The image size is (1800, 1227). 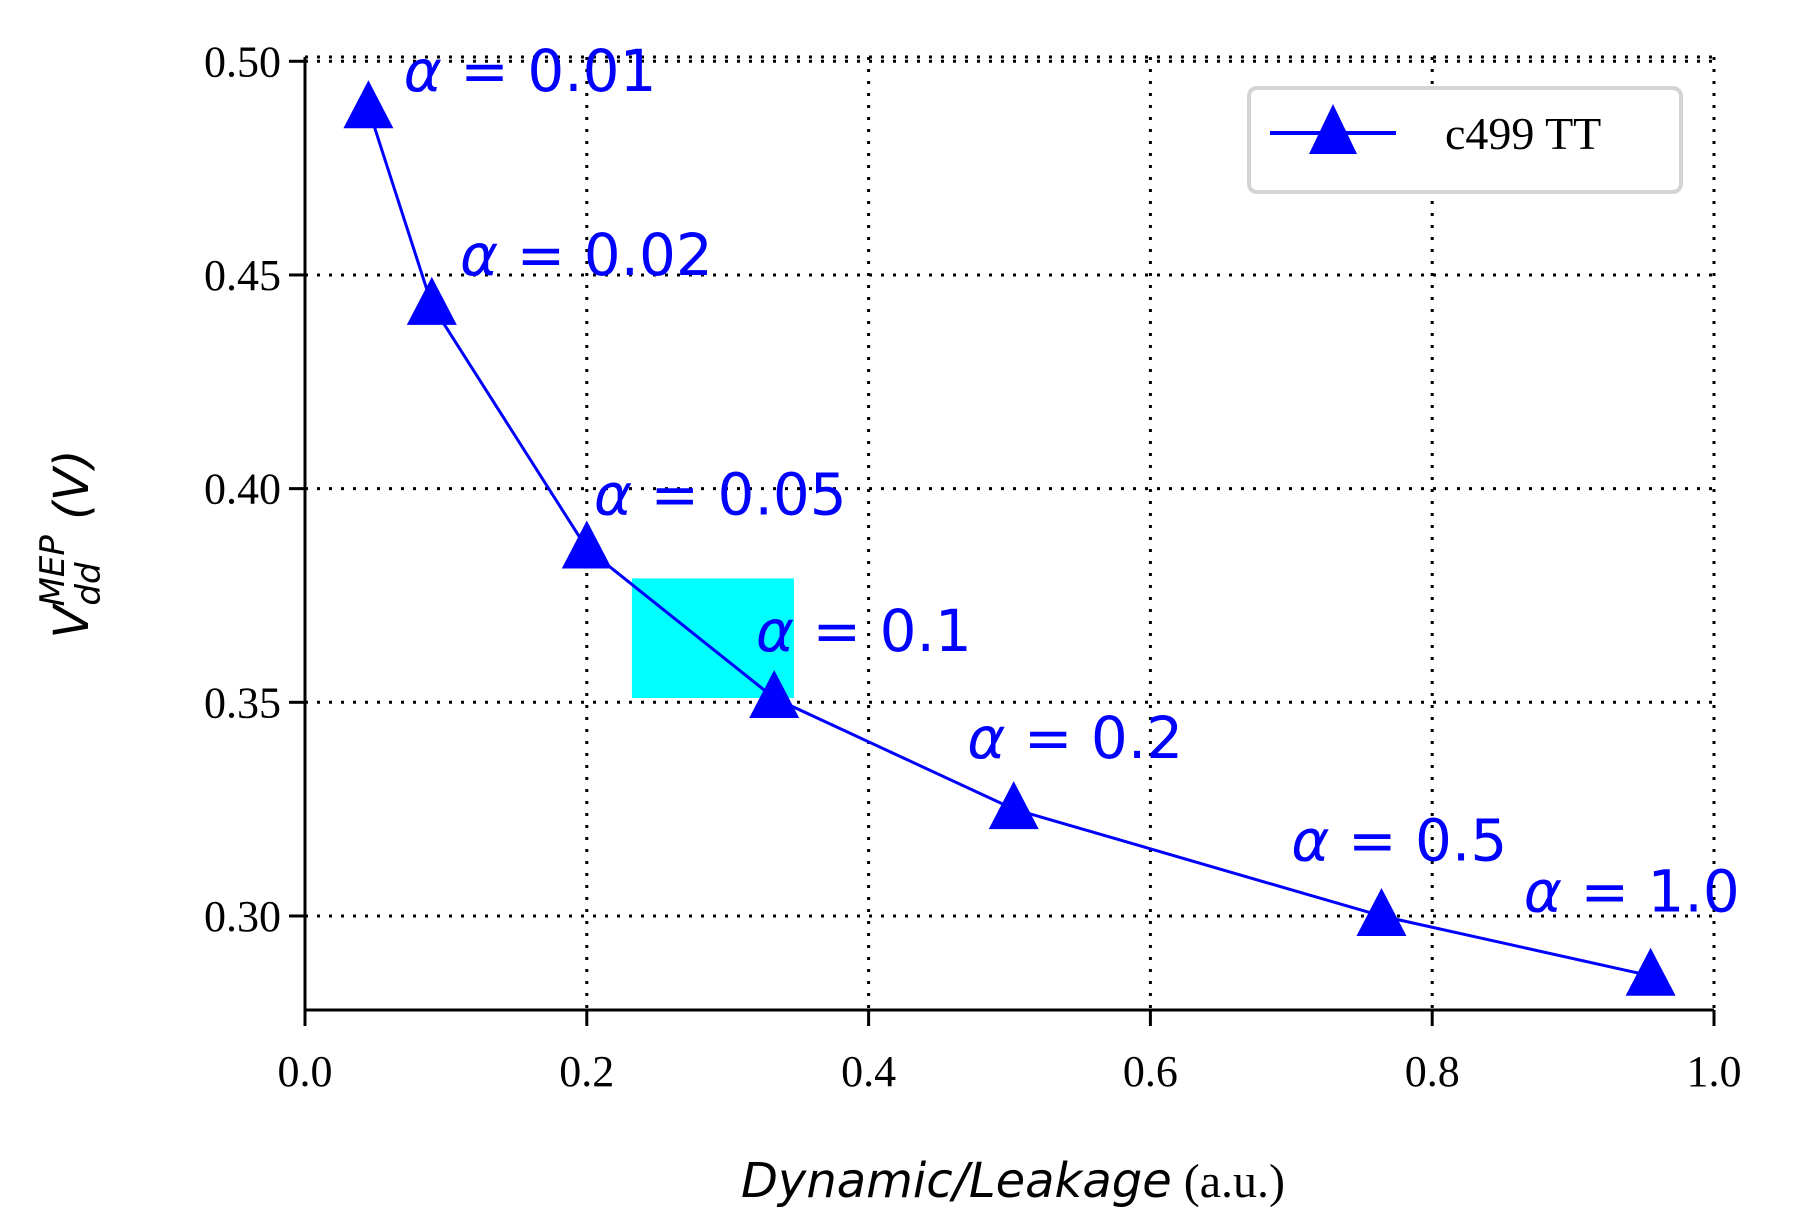 I want to click on alpha-annotation: α = 0.01, so click(x=530, y=71).